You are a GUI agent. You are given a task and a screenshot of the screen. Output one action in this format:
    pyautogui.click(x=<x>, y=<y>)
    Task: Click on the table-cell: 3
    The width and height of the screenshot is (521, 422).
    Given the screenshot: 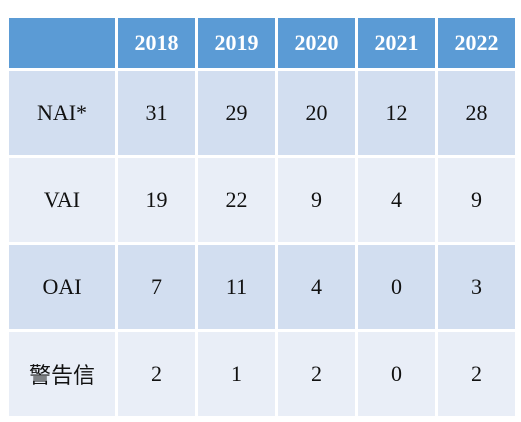 What is the action you would take?
    pyautogui.click(x=476, y=287)
    